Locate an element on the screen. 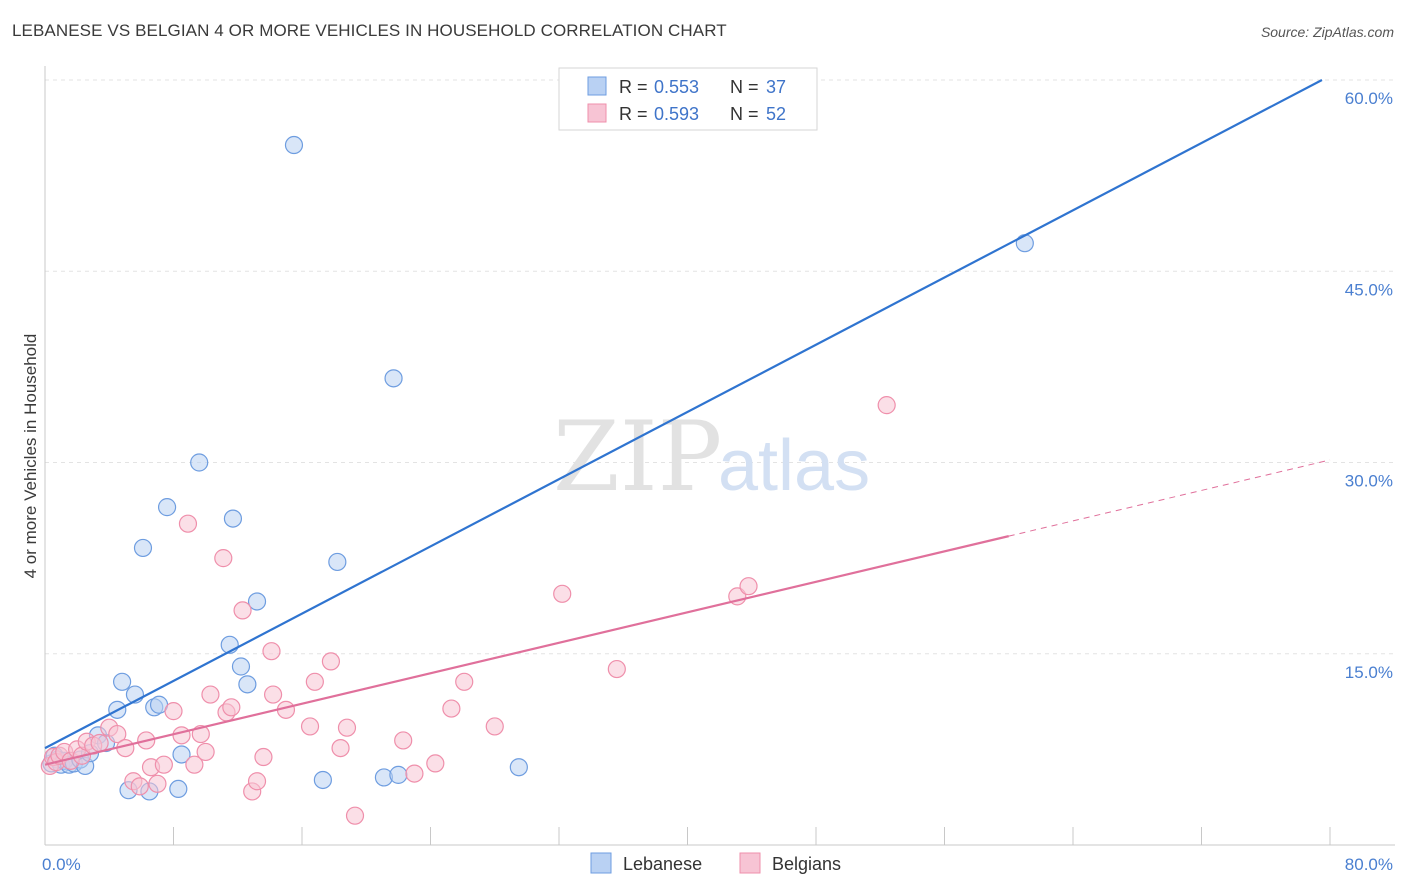 This screenshot has width=1406, height=892. watermark: ZIP atlas is located at coordinates (711, 457).